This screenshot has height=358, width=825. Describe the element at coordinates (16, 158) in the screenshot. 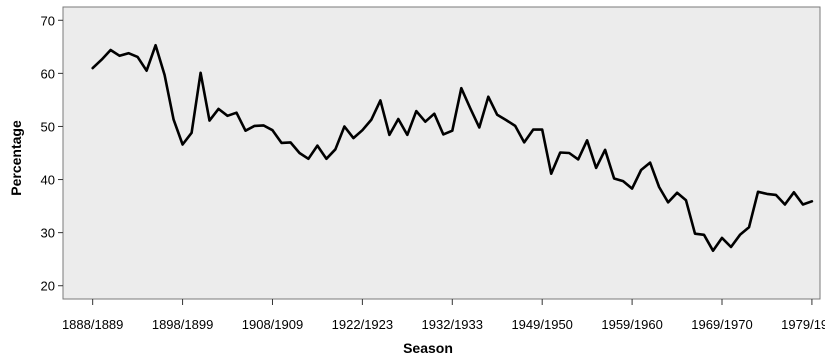

I see `y-axis-title: Percentage` at that location.